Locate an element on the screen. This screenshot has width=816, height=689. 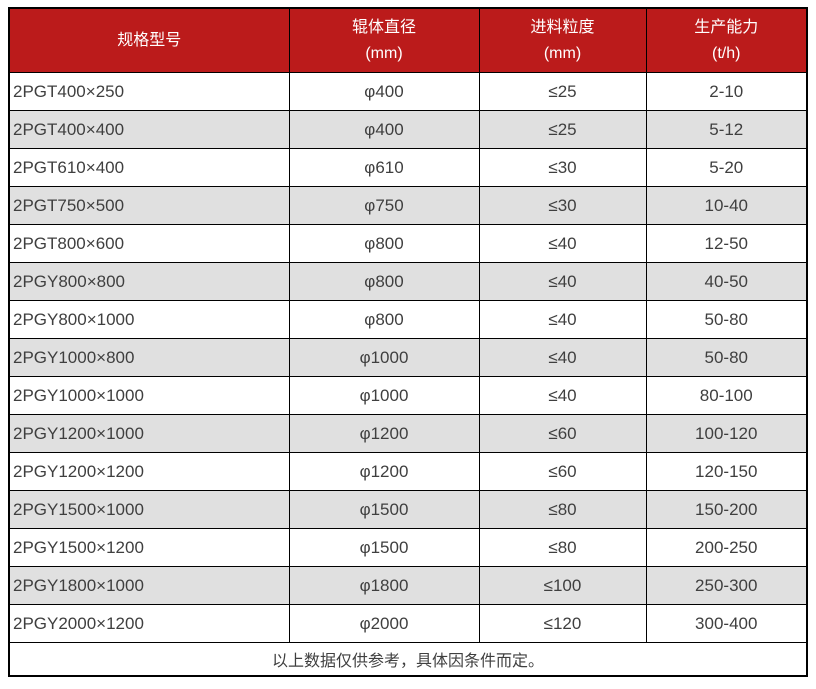
model-cell: 2PGY1000×800 is located at coordinates (149, 357).